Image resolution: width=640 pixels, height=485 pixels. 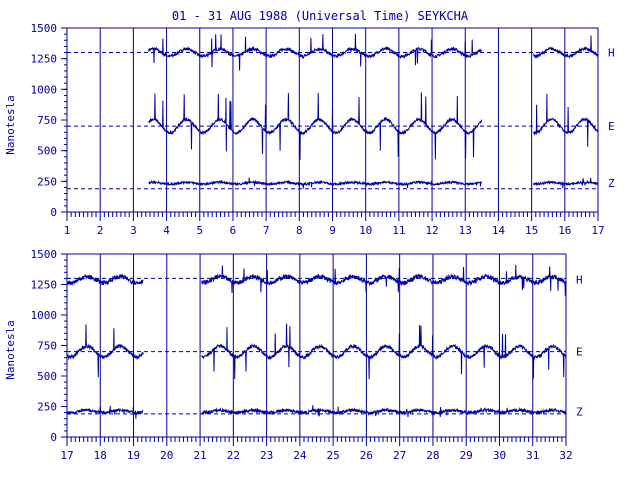 What do you see at coordinates (100, 230) in the screenshot?
I see `x-tick-label: 2` at bounding box center [100, 230].